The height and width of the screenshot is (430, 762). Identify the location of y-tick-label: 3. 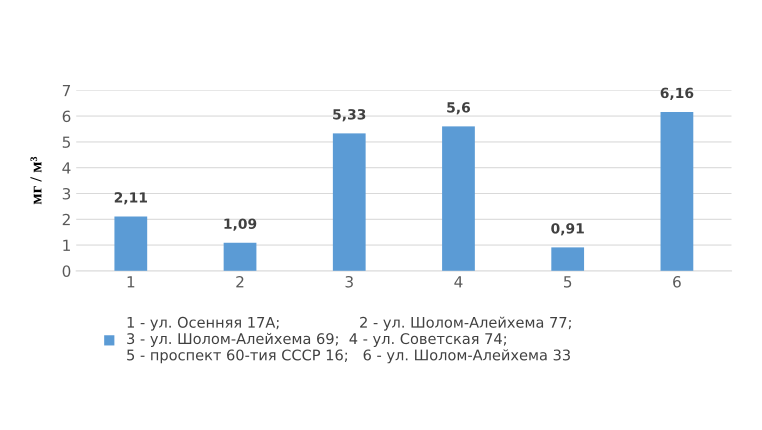
(66, 194).